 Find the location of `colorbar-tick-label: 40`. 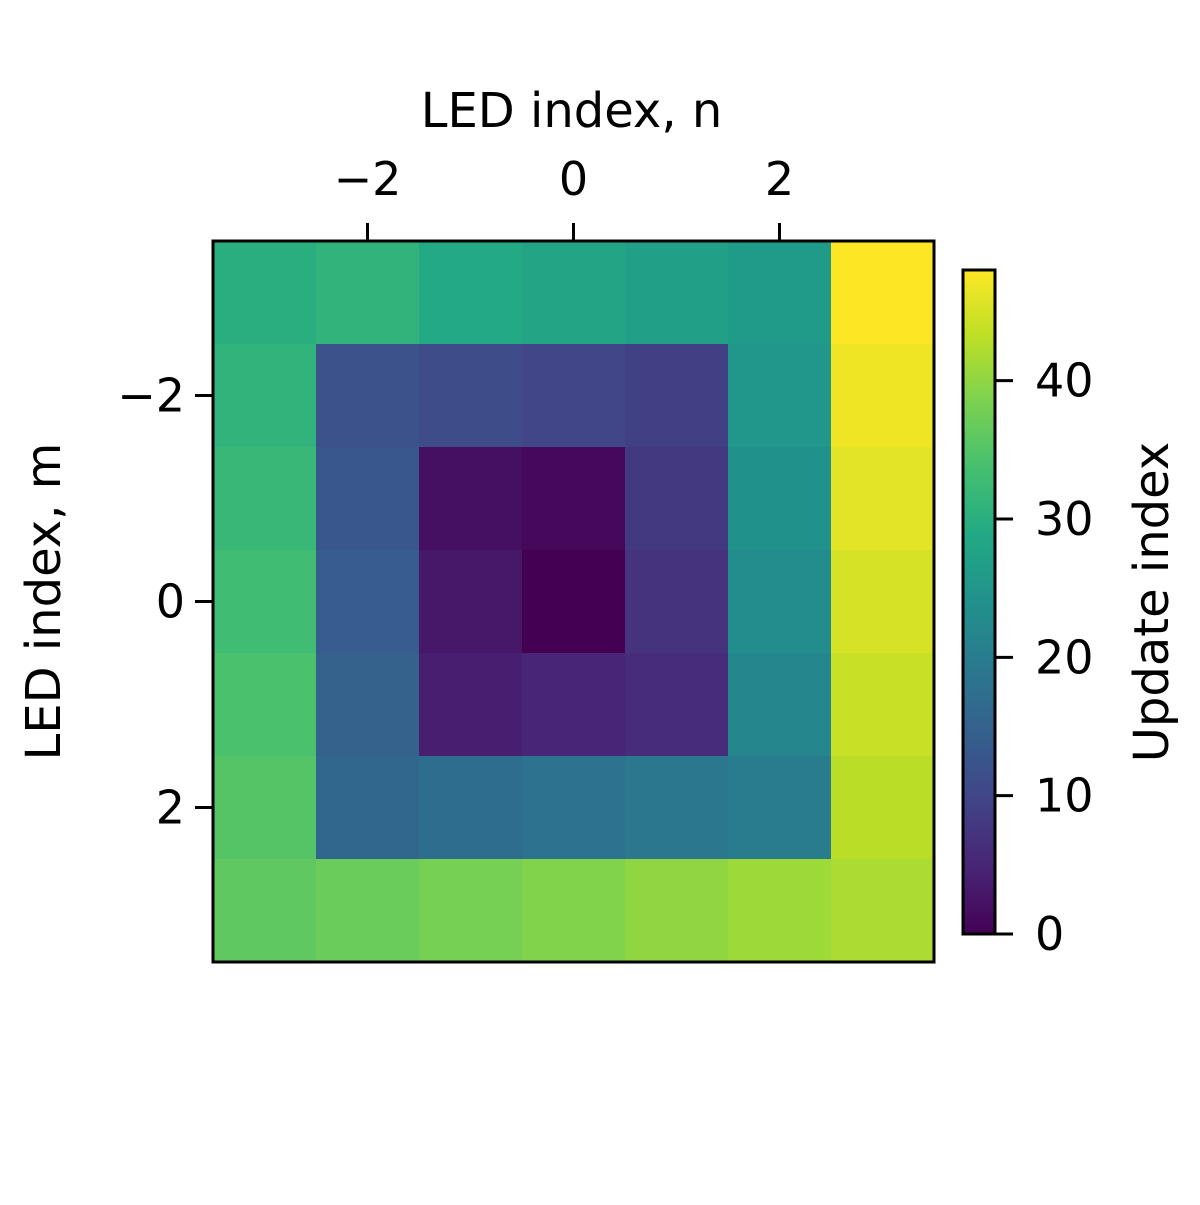

colorbar-tick-label: 40 is located at coordinates (1064, 381).